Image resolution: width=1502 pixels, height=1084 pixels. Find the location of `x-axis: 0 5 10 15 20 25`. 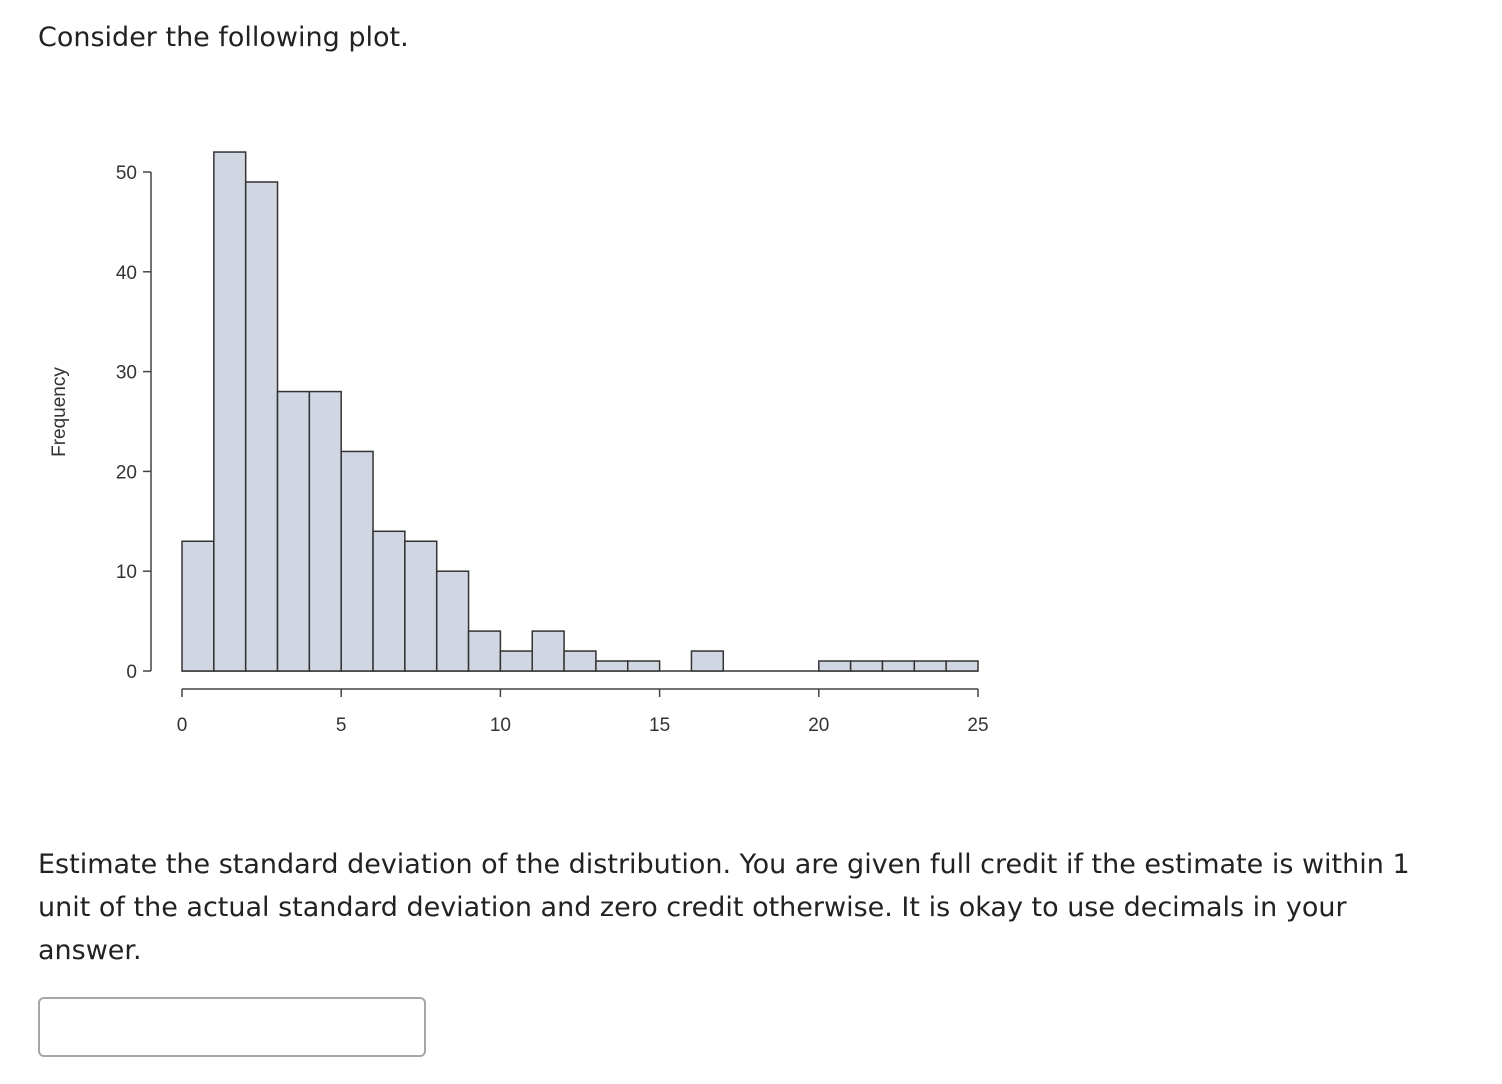

x-axis: 0 5 10 15 20 25 is located at coordinates (583, 712).